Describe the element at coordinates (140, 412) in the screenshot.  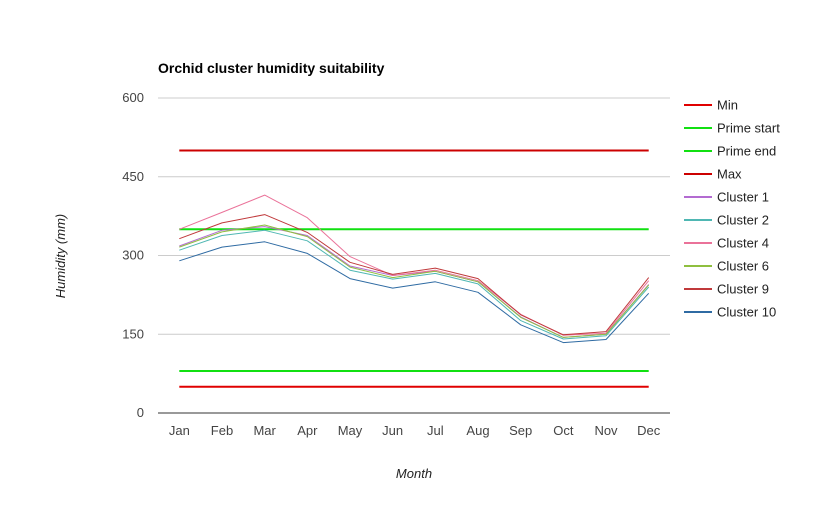
I see `y-tick-label: 0` at that location.